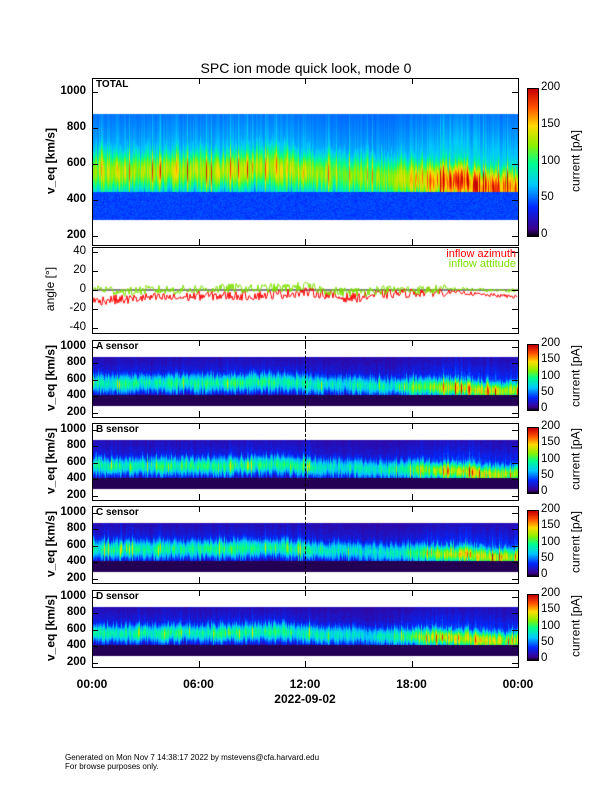 Image resolution: width=612 pixels, height=792 pixels. I want to click on x-tick-label: 06:00, so click(198, 684).